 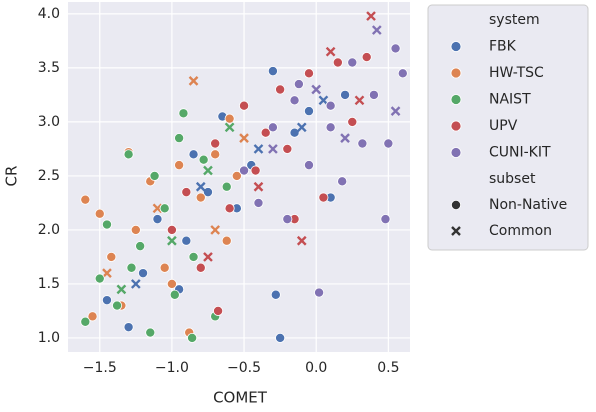 I want to click on y-tick-label: 2.5, so click(x=49, y=176).